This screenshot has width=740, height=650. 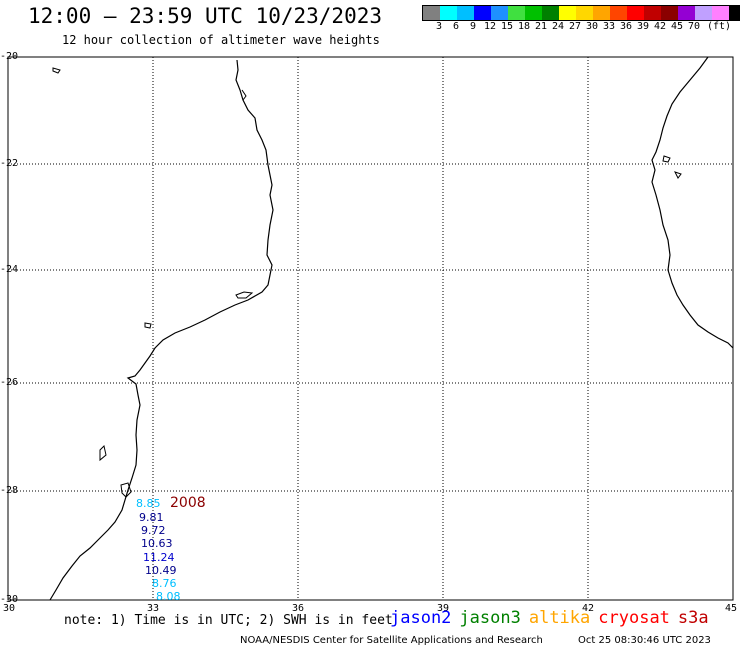 I want to click on colorbar-label: 33, so click(x=609, y=26).